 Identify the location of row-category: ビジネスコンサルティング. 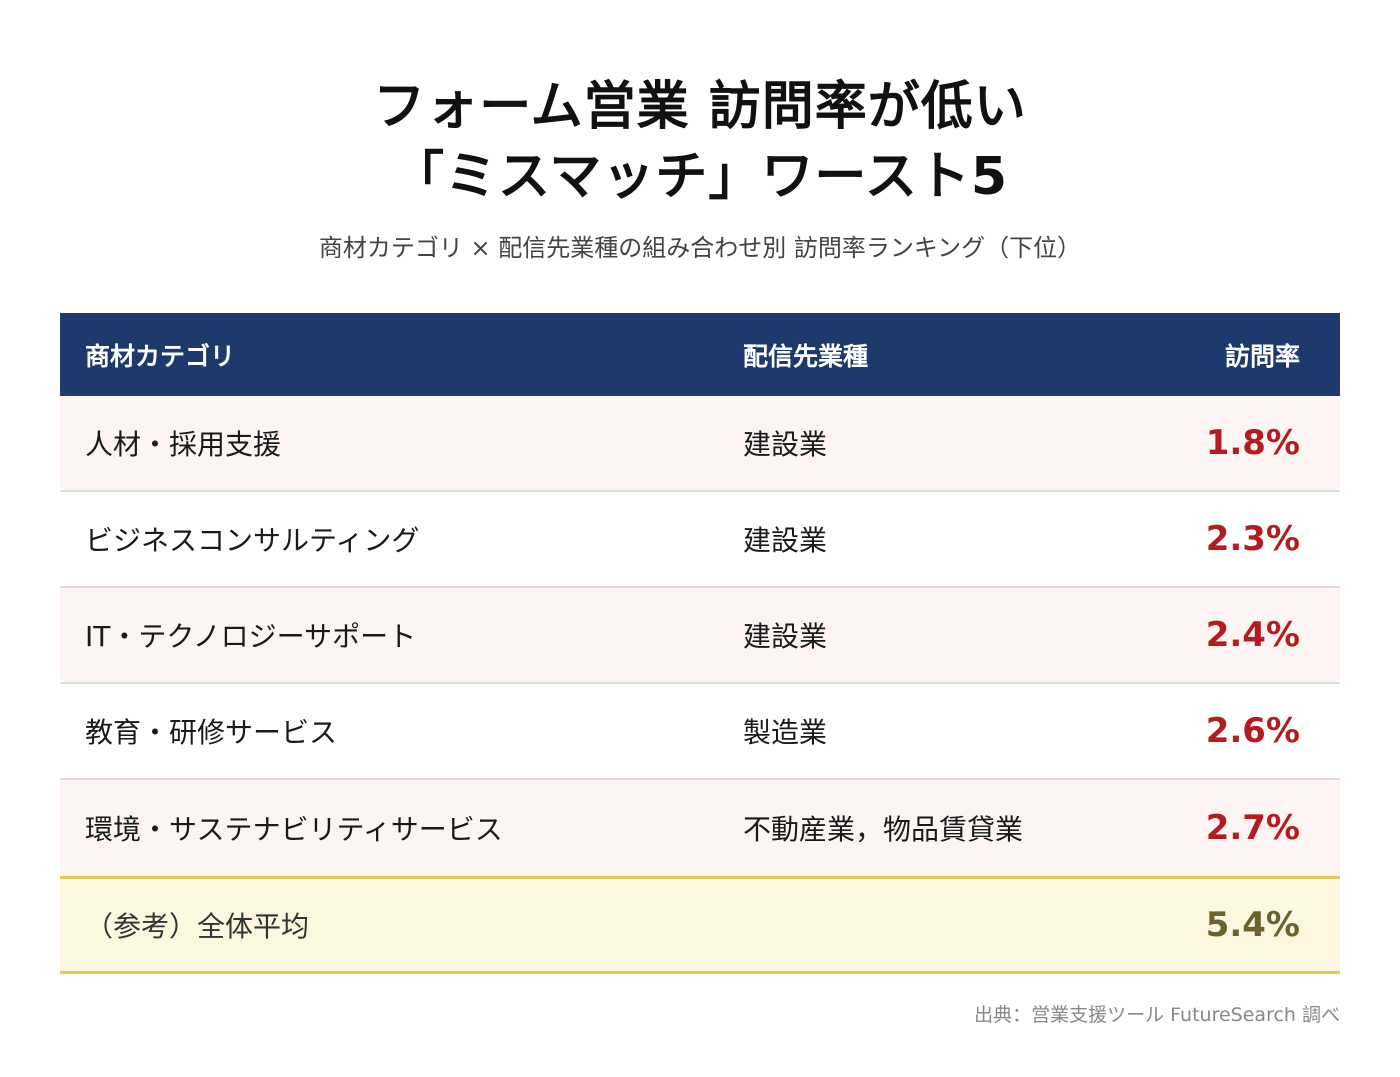
(252, 540).